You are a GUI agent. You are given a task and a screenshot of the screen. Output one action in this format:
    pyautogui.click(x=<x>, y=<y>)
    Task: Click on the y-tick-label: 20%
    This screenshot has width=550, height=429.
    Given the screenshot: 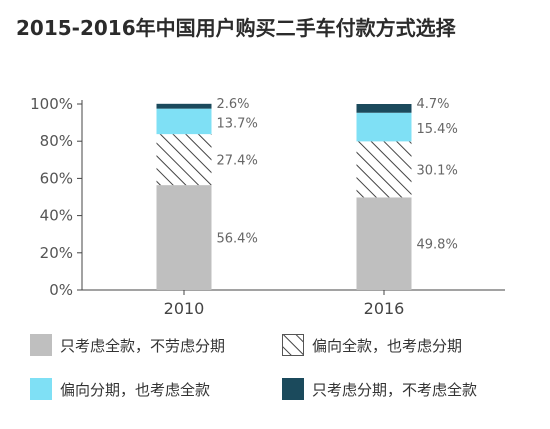 What is the action you would take?
    pyautogui.click(x=56, y=253)
    